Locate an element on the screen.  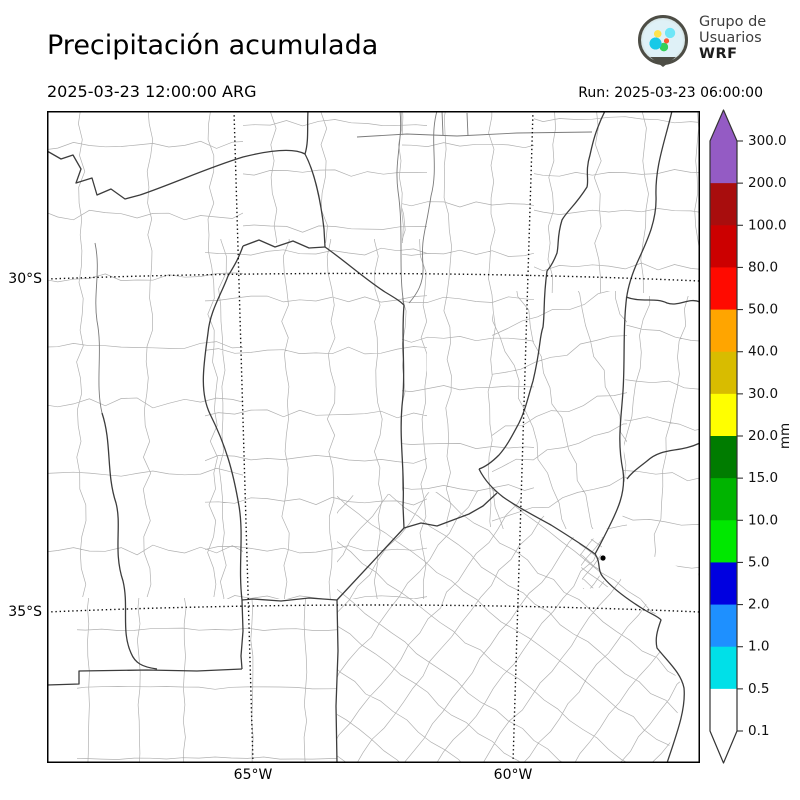
logo-text: Grupo de Usuarios WRF is located at coordinates (732, 38).